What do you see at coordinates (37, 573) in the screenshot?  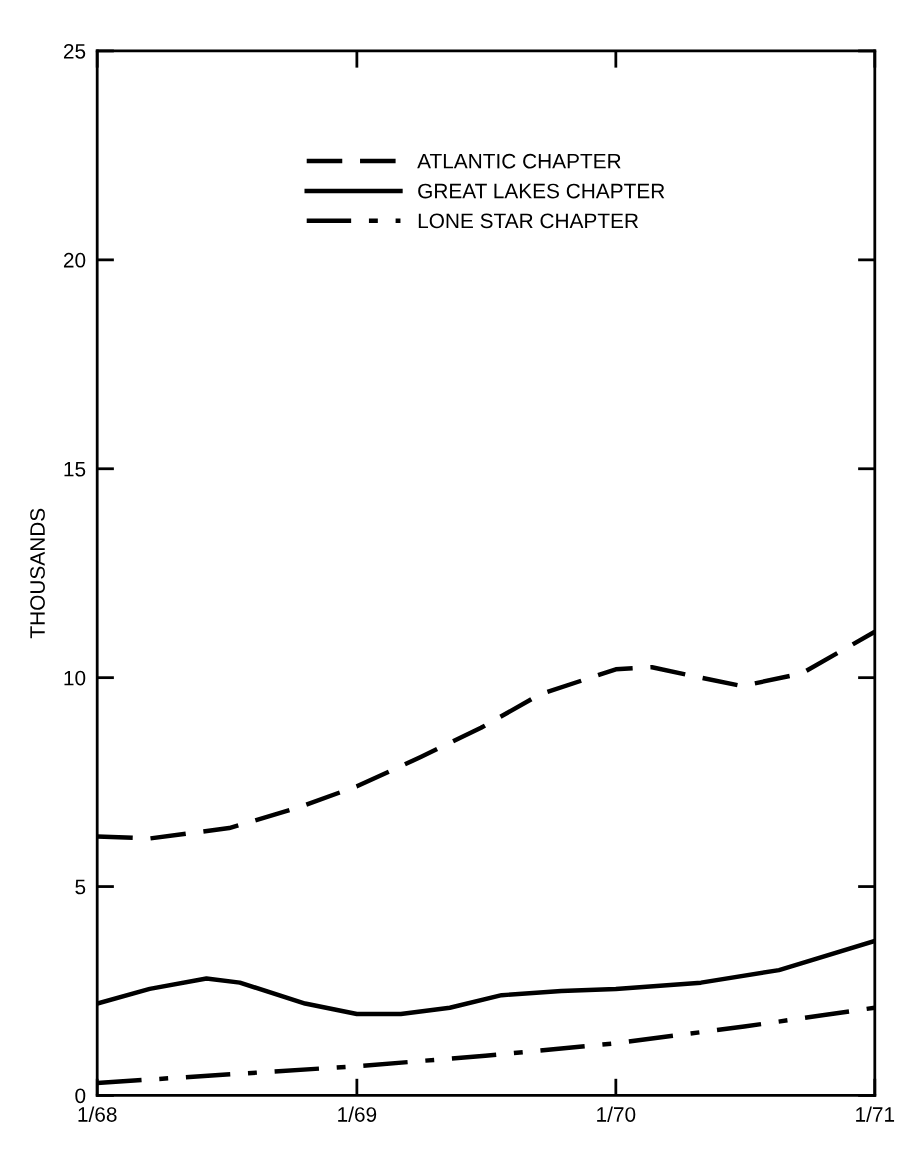 I see `y-axis-title: THOUSANDS` at bounding box center [37, 573].